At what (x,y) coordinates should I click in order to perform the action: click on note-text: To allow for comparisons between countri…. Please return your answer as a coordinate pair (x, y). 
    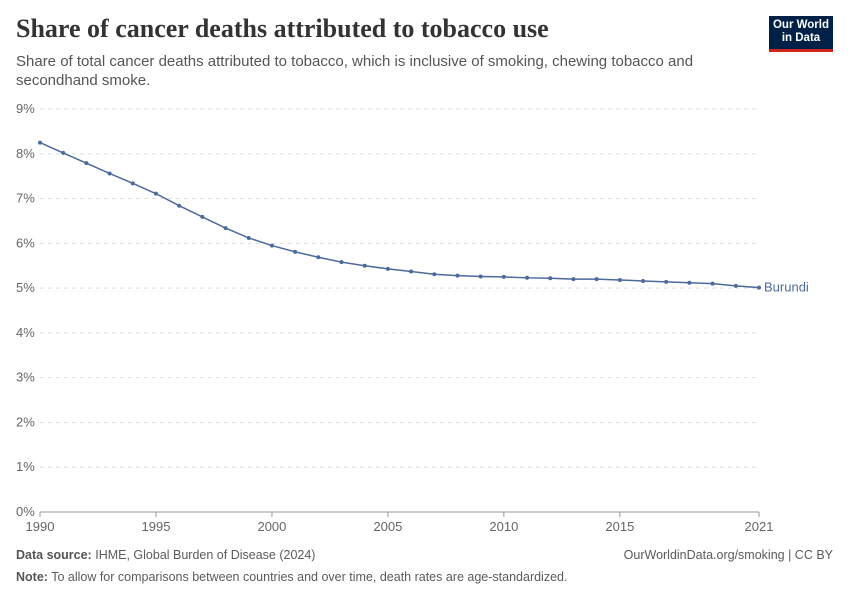
    Looking at the image, I should click on (309, 577).